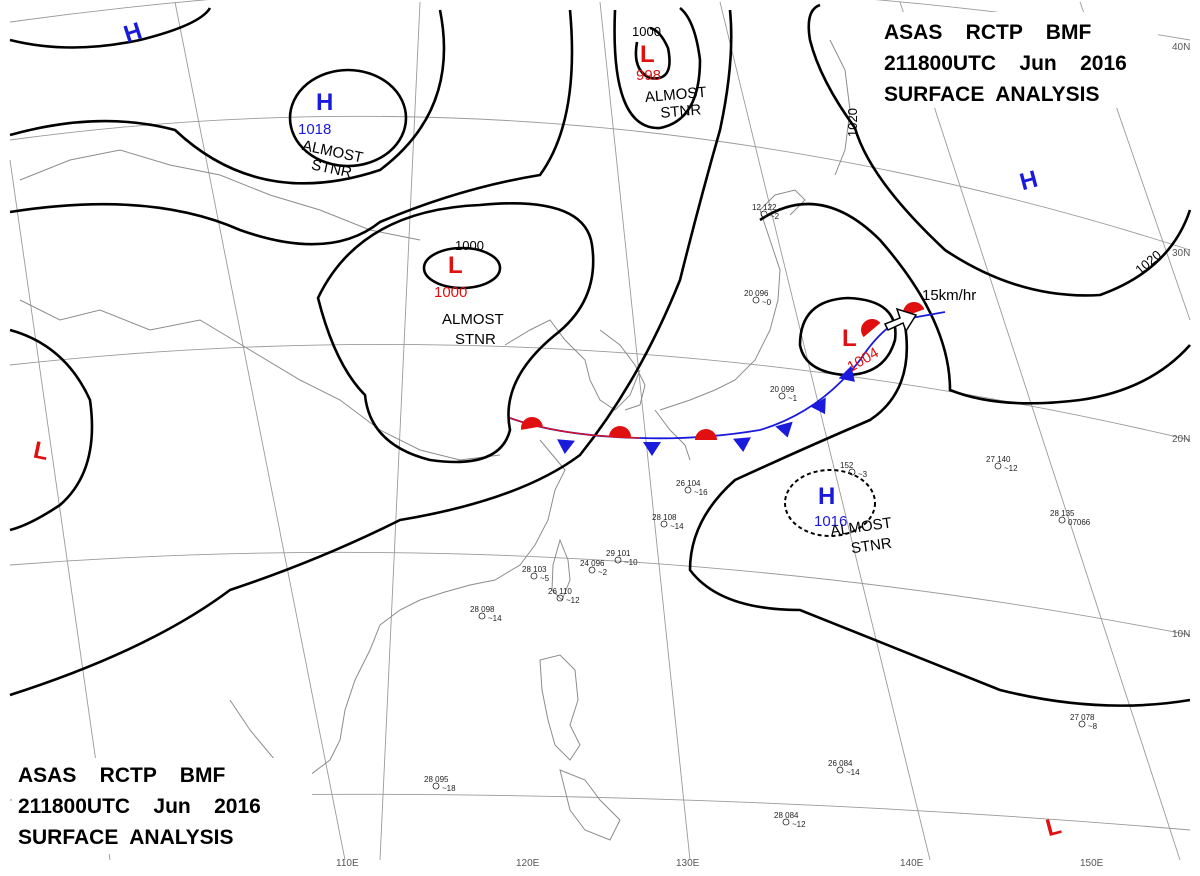 The image size is (1200, 876). What do you see at coordinates (648, 75) in the screenshot?
I see `low-pressure-998: 998` at bounding box center [648, 75].